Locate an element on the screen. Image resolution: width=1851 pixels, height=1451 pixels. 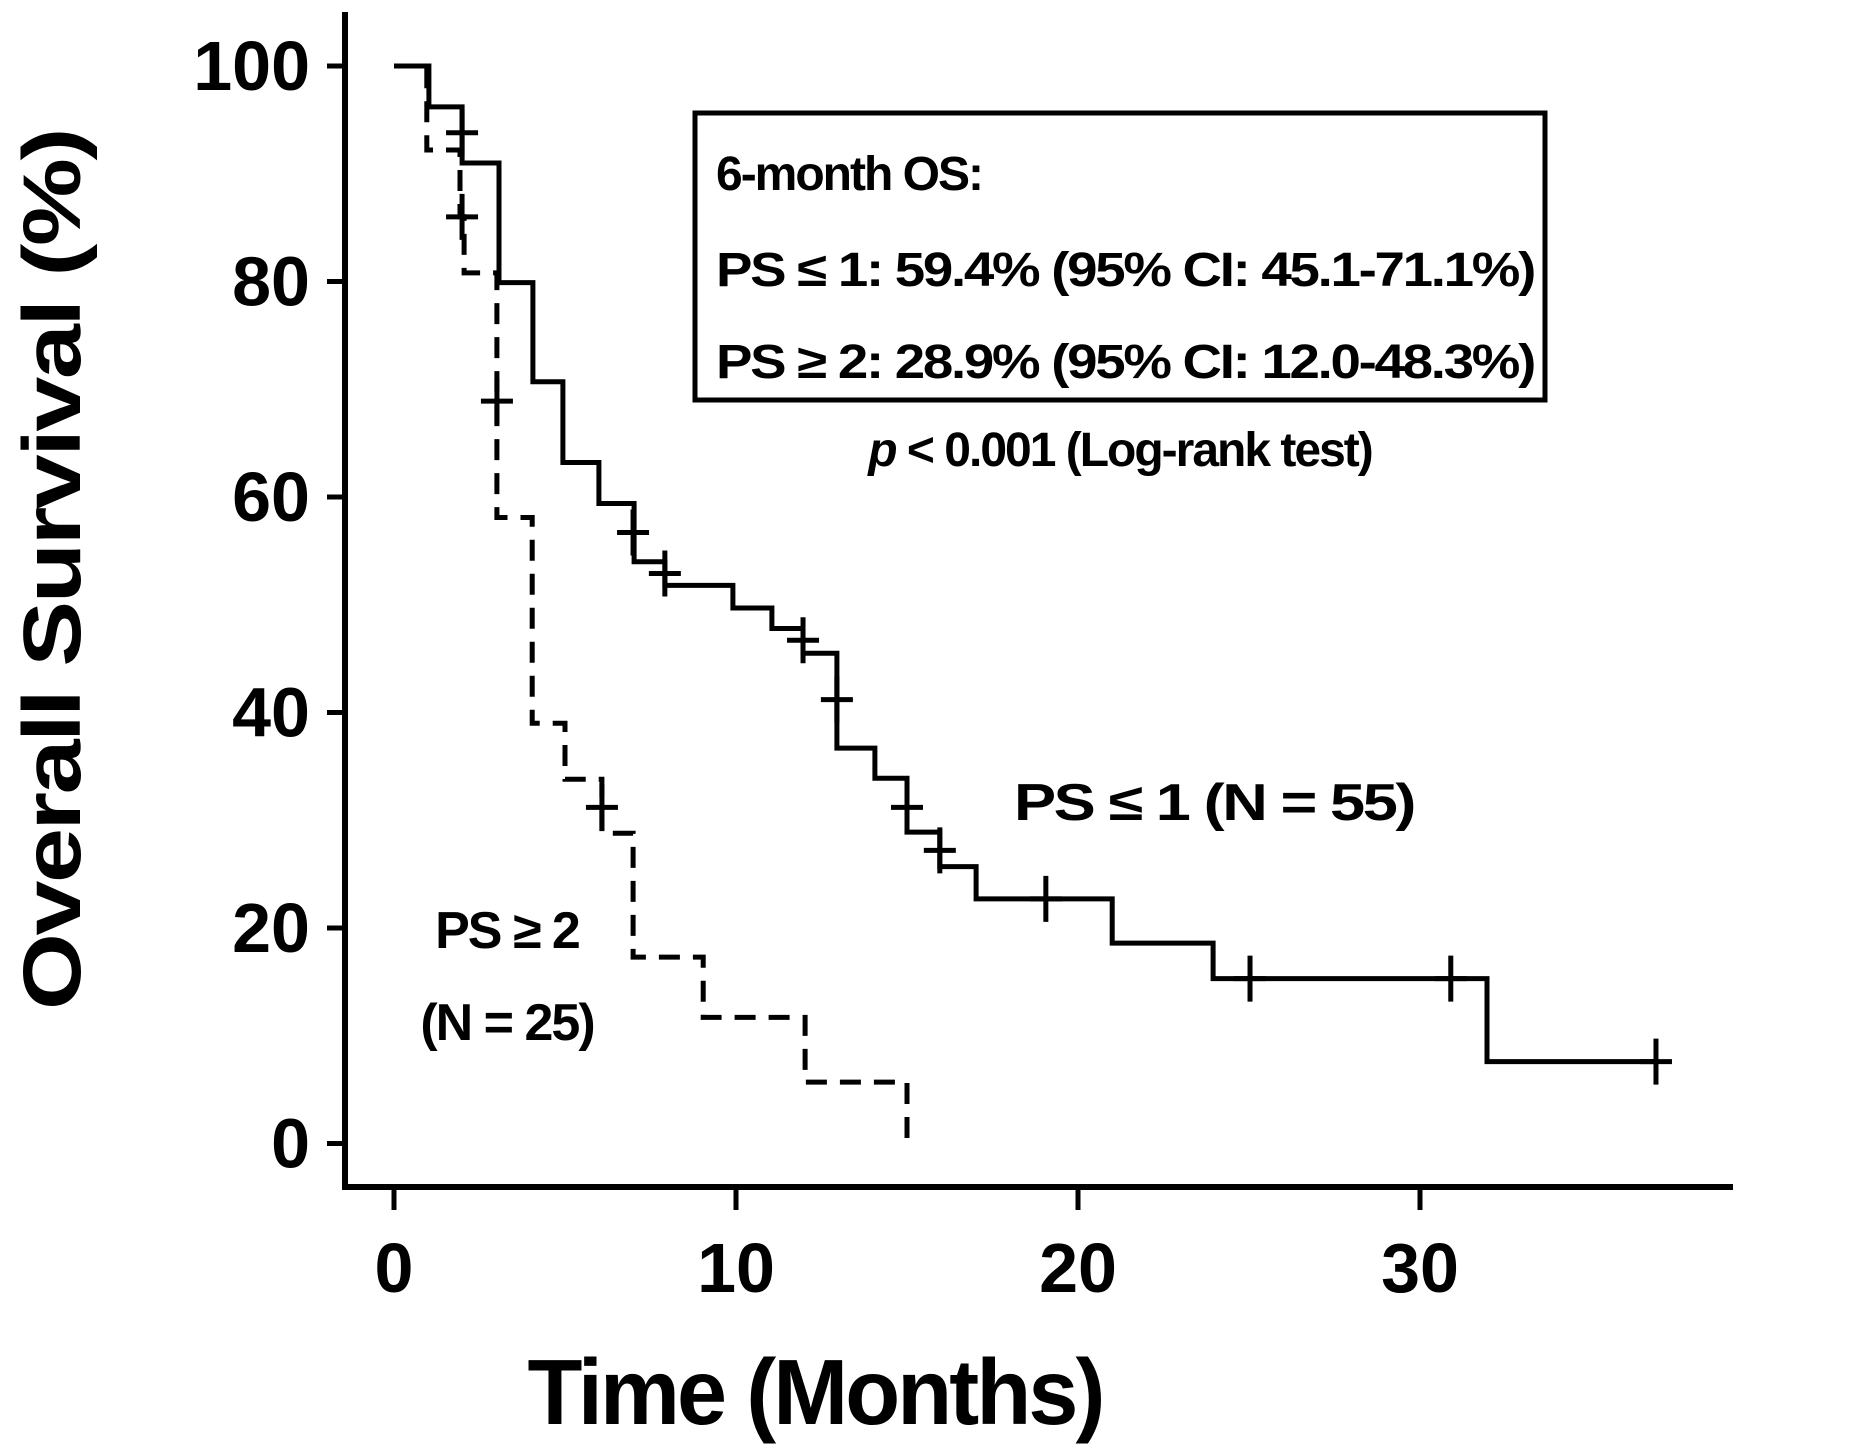
x-tick-label: 10 is located at coordinates (736, 1268).